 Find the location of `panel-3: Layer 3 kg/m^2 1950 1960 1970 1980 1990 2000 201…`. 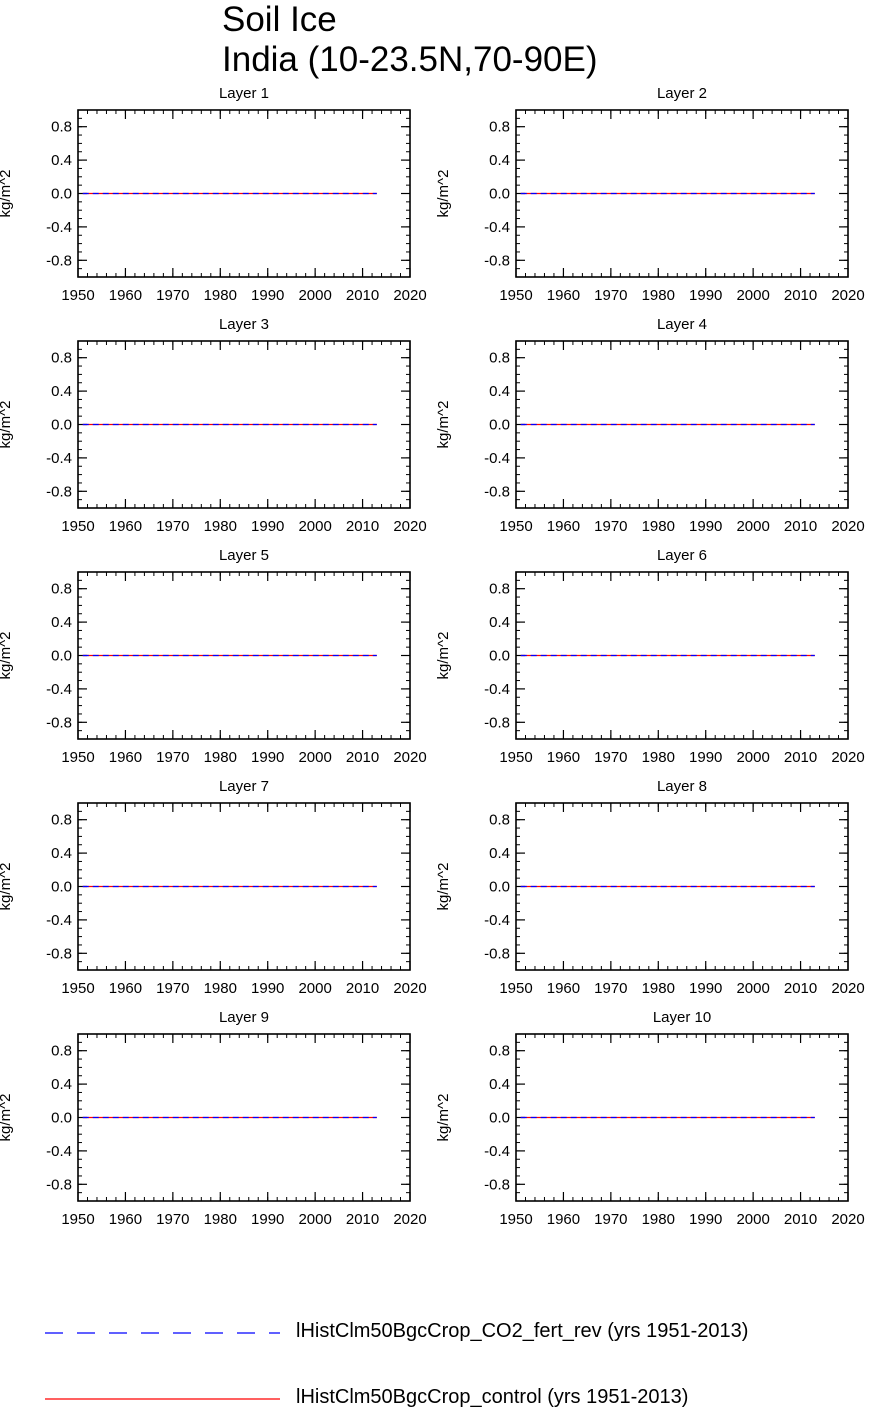

panel-3: Layer 3 kg/m^2 1950 1960 1970 1980 1990 2000 201… is located at coordinates (213, 425).